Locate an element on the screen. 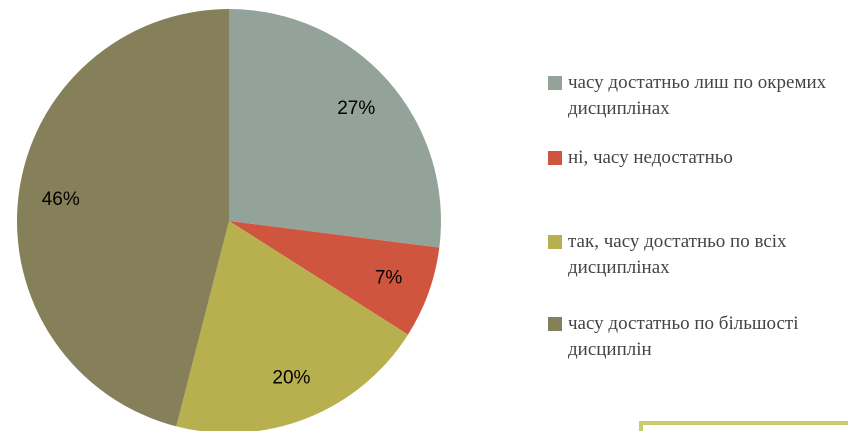 The image size is (848, 431). data-label: 46% is located at coordinates (61, 199).